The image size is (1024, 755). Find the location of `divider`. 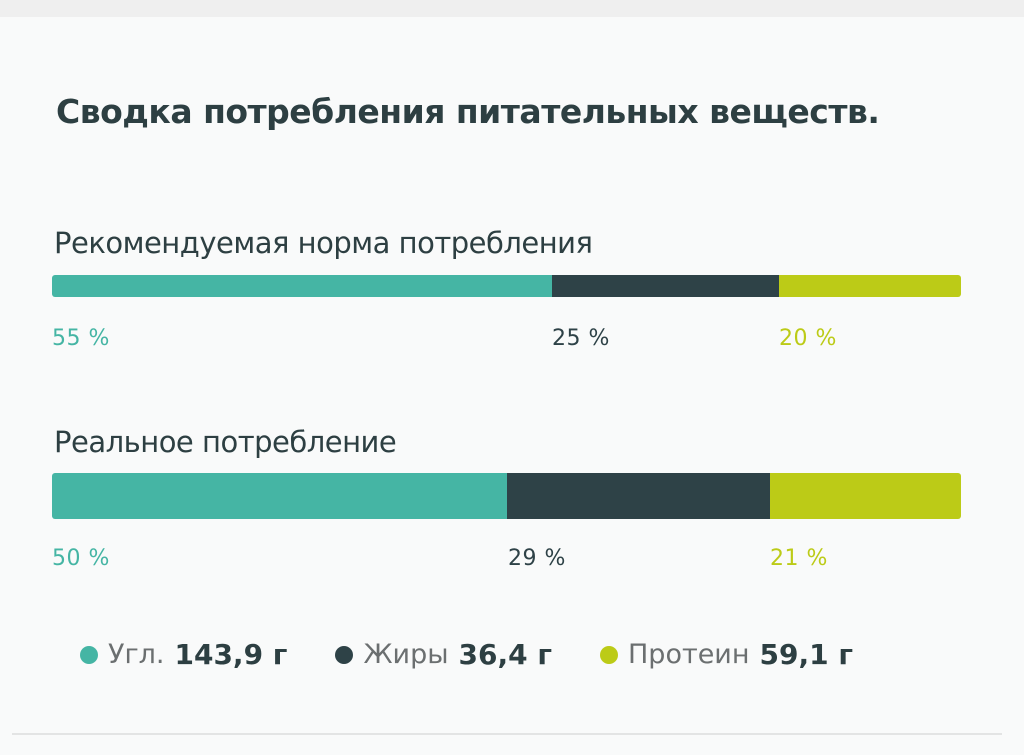

divider is located at coordinates (507, 734).